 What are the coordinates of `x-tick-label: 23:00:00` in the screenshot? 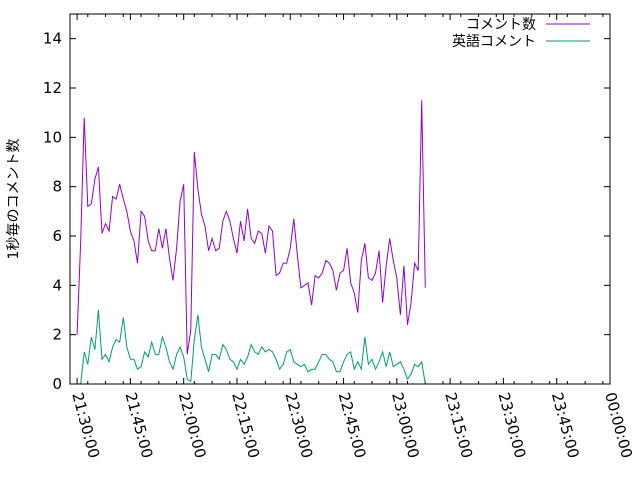 It's located at (405, 425).